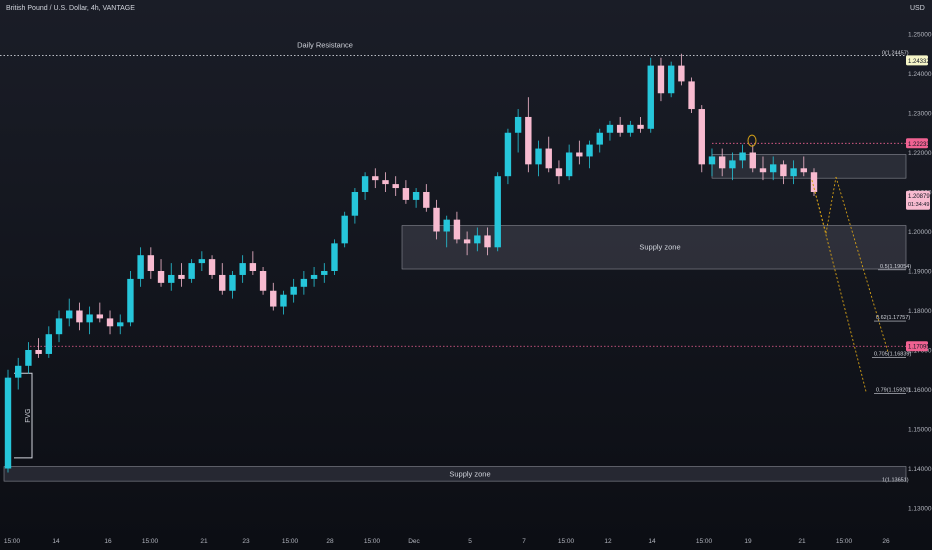  Describe the element at coordinates (920, 114) in the screenshot. I see `y-tick-label: 1.23000` at that location.